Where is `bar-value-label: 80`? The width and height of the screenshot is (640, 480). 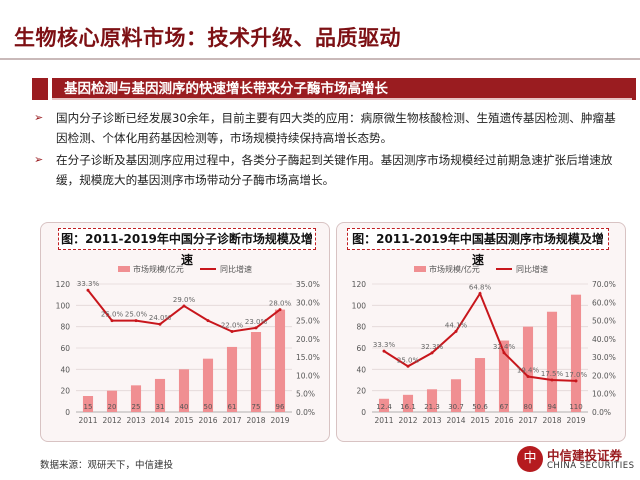
bar-value-label: 80 is located at coordinates (528, 407).